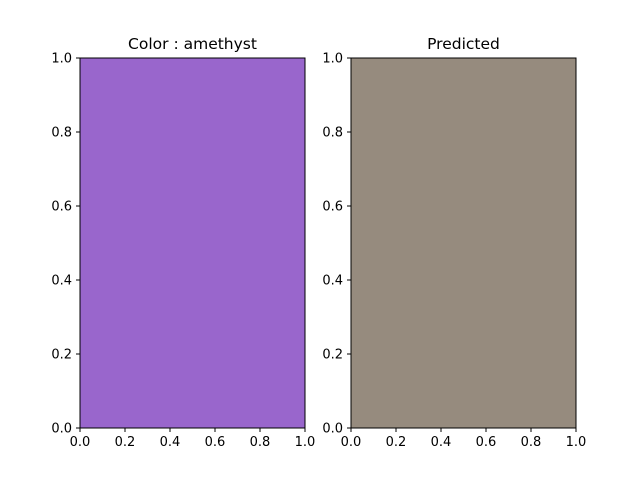 The height and width of the screenshot is (480, 640). Describe the element at coordinates (464, 439) in the screenshot. I see `predicted-color-x-axis: 0.0 0.2 0.4 0.6 0.8 1.0` at that location.